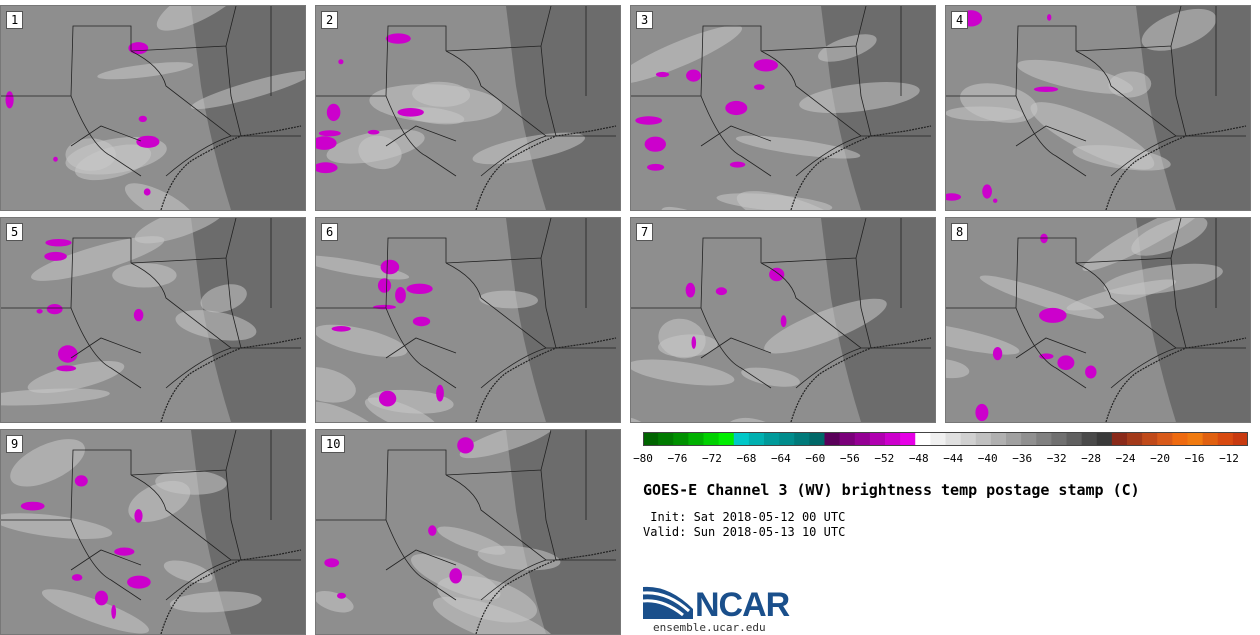 The width and height of the screenshot is (1260, 635). I want to click on panel-number: 4, so click(960, 20).